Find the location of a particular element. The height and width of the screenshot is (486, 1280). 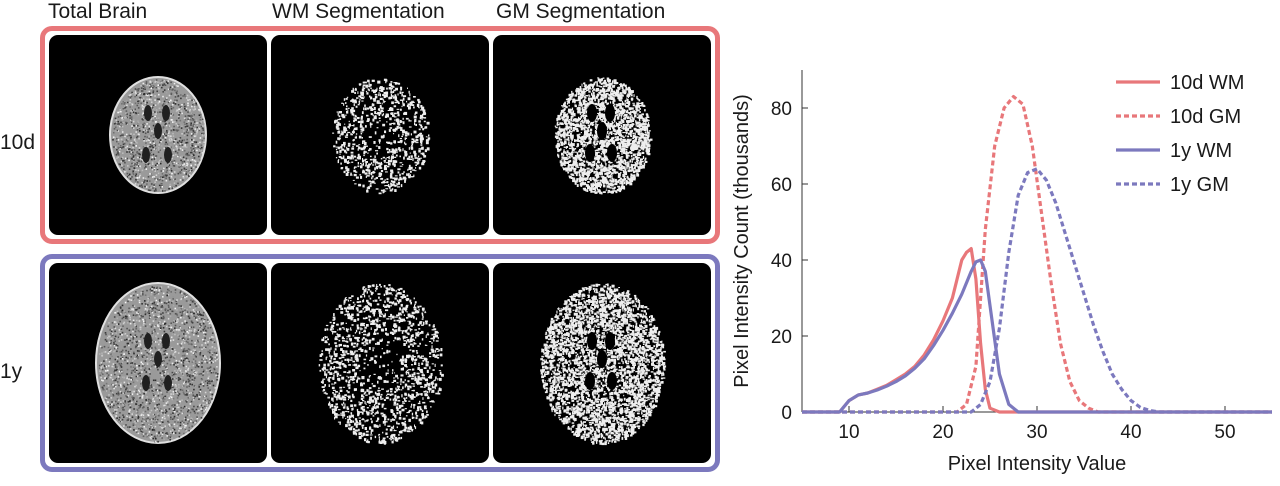

image-1y-gm-segmentation is located at coordinates (602, 363).